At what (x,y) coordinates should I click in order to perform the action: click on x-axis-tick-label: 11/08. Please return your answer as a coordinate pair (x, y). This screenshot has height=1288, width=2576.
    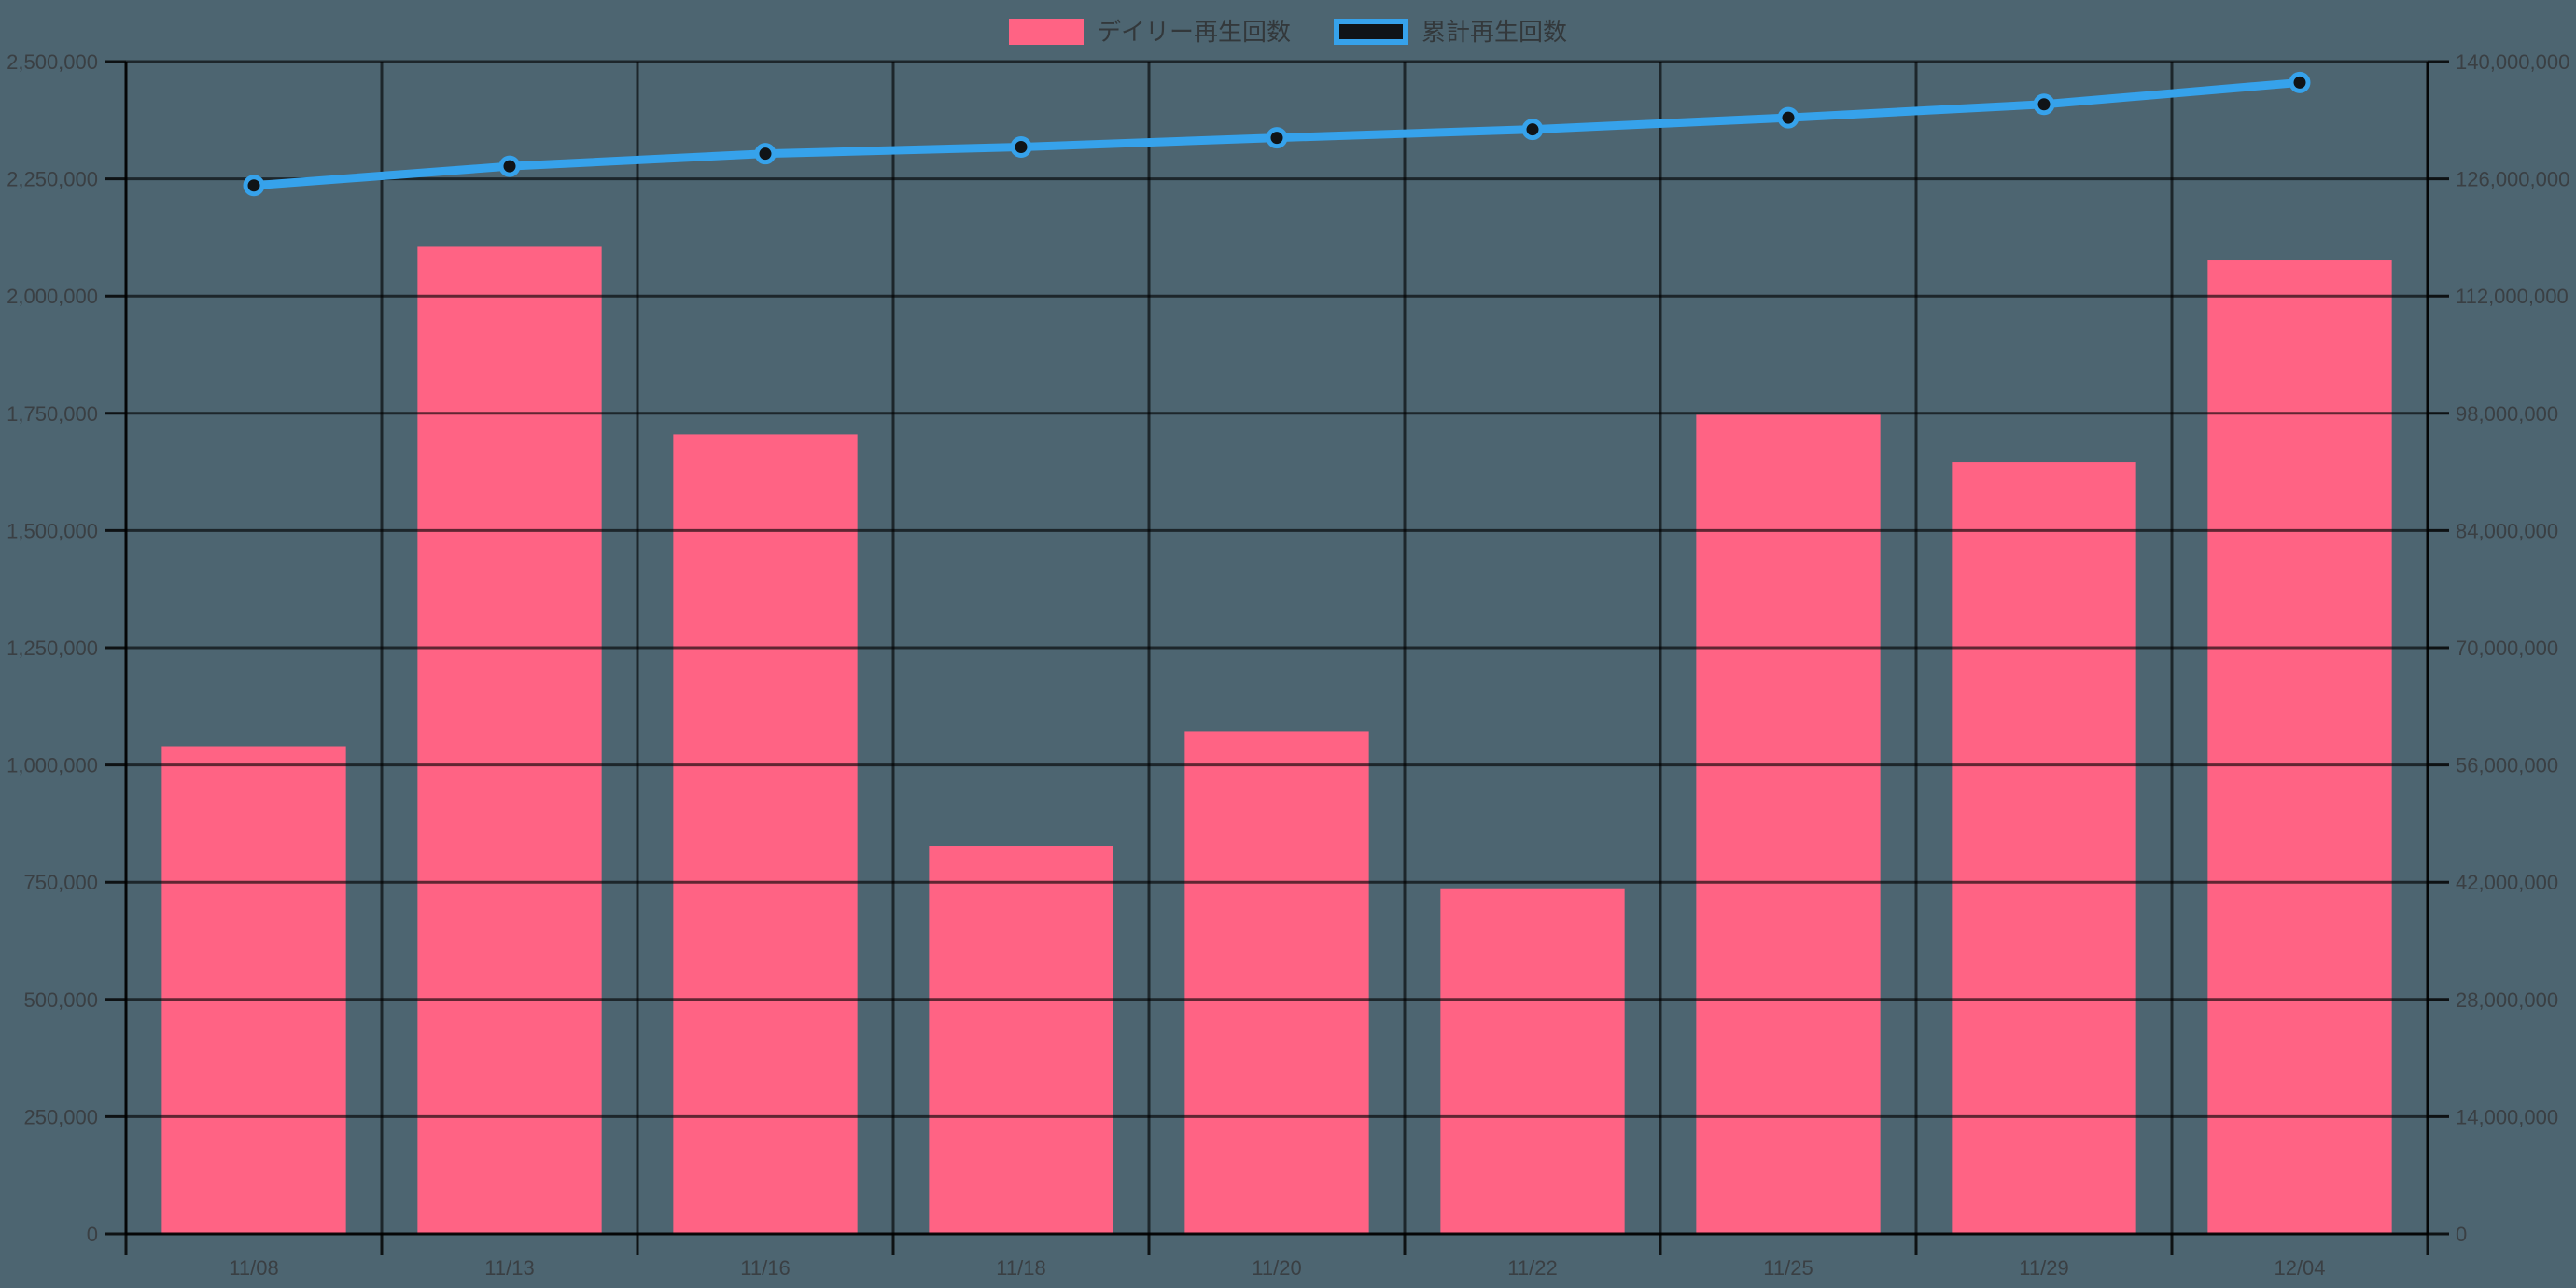
    Looking at the image, I should click on (253, 1268).